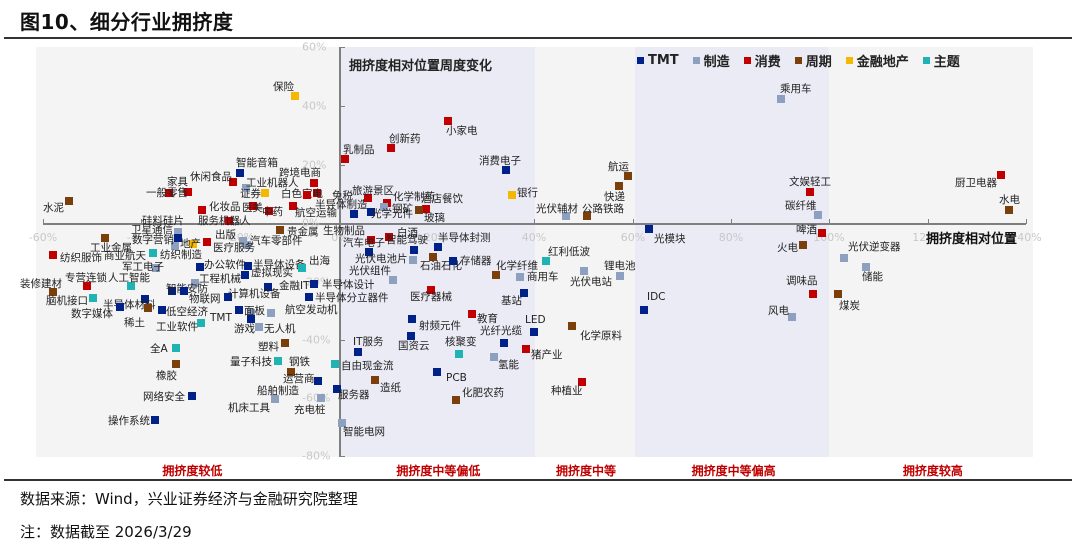 The height and width of the screenshot is (549, 1080). What do you see at coordinates (813, 60) in the screenshot?
I see `legend-item: 周期` at bounding box center [813, 60].